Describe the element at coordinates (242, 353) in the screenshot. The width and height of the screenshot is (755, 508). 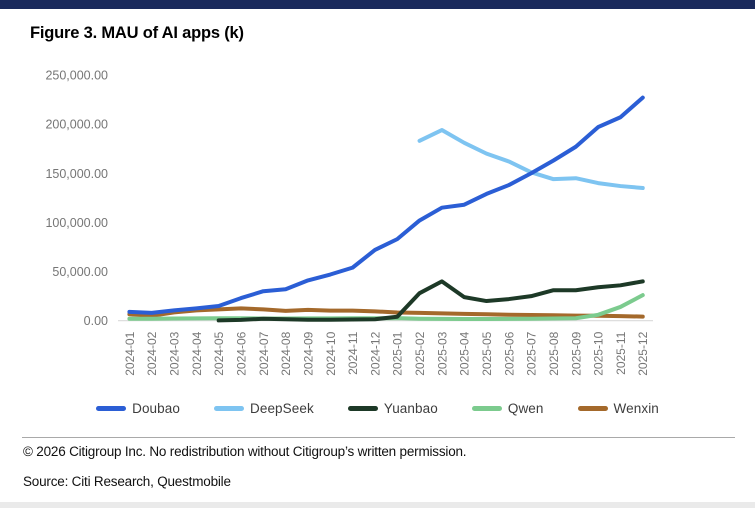
I see `x-tick-label: 2024-06` at that location.